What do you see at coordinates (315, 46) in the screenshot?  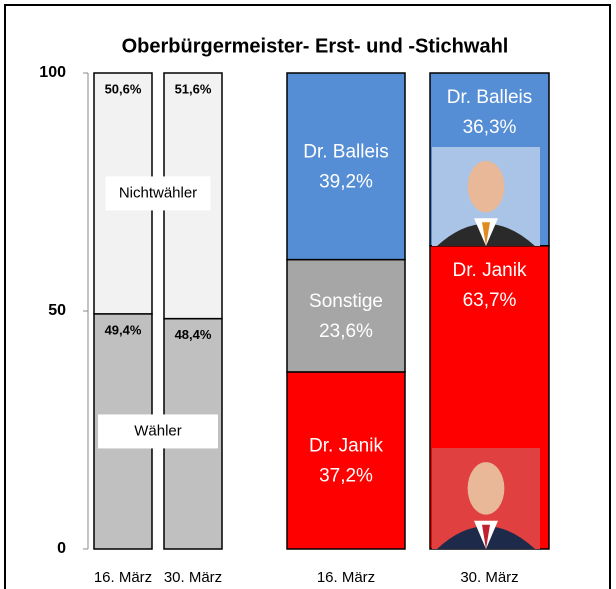 I see `chart-title: Oberbürgermeister- Erst- und -Stichwahl` at bounding box center [315, 46].